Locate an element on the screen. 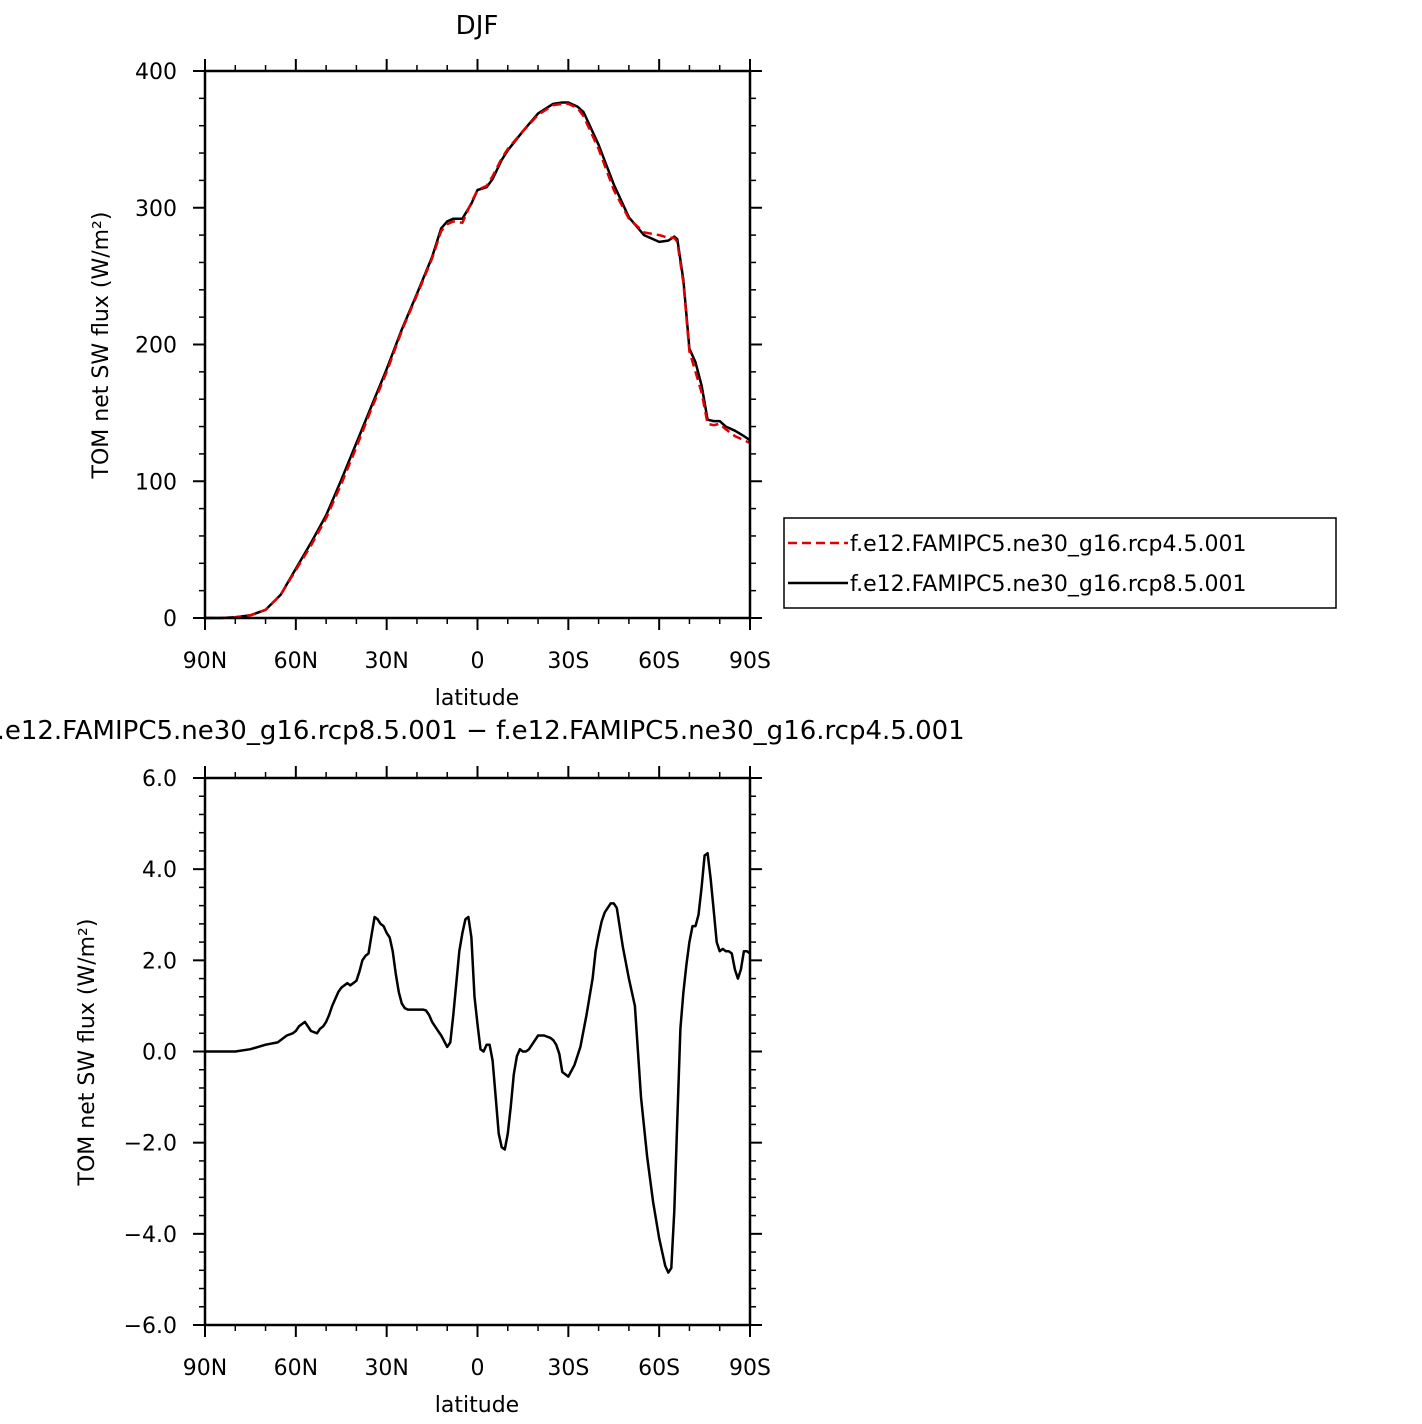 Image resolution: width=1422 pixels, height=1424 pixels. y-tick-label: 200 is located at coordinates (156, 346).